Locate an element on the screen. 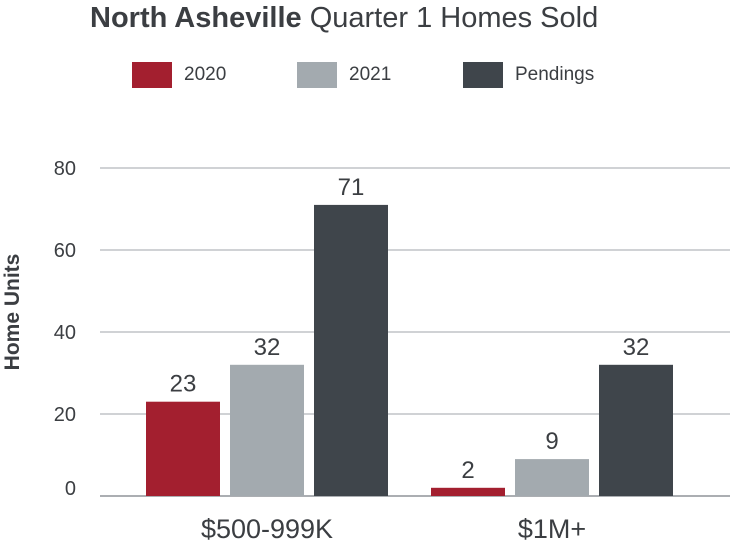  data-label: 9 is located at coordinates (551, 441).